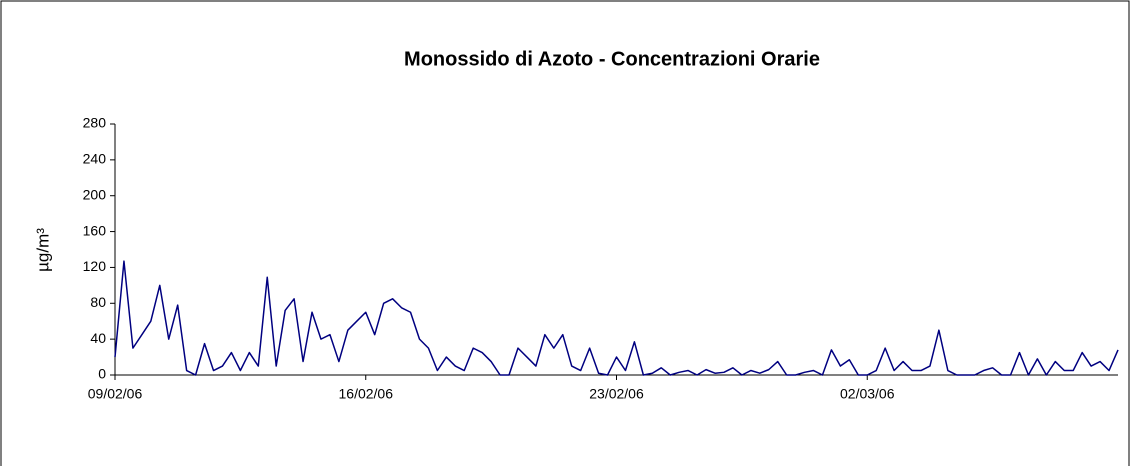 The image size is (1131, 466). I want to click on x-tick-label: 09/02/06, so click(115, 394).